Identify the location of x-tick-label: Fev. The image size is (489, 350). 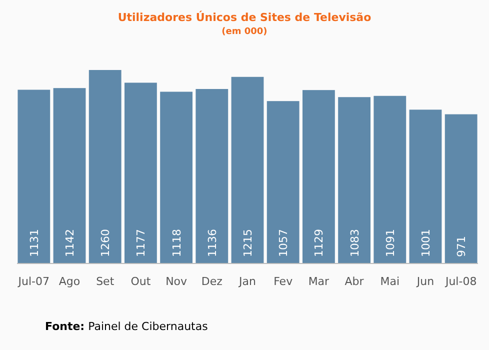
(284, 281).